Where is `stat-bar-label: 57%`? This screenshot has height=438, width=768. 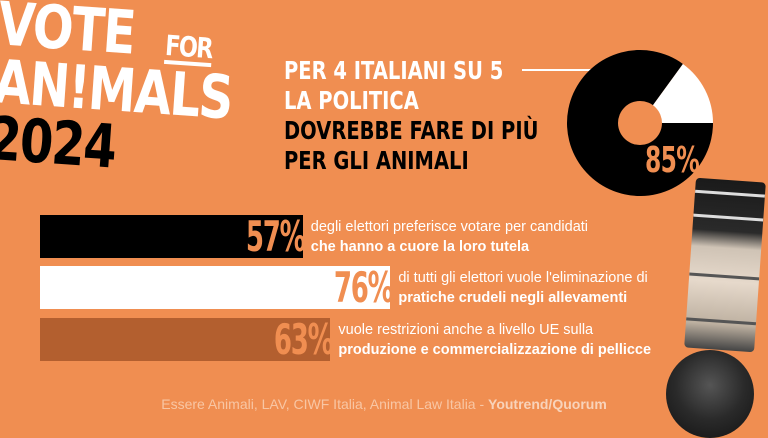
stat-bar-label: 57% is located at coordinates (276, 236).